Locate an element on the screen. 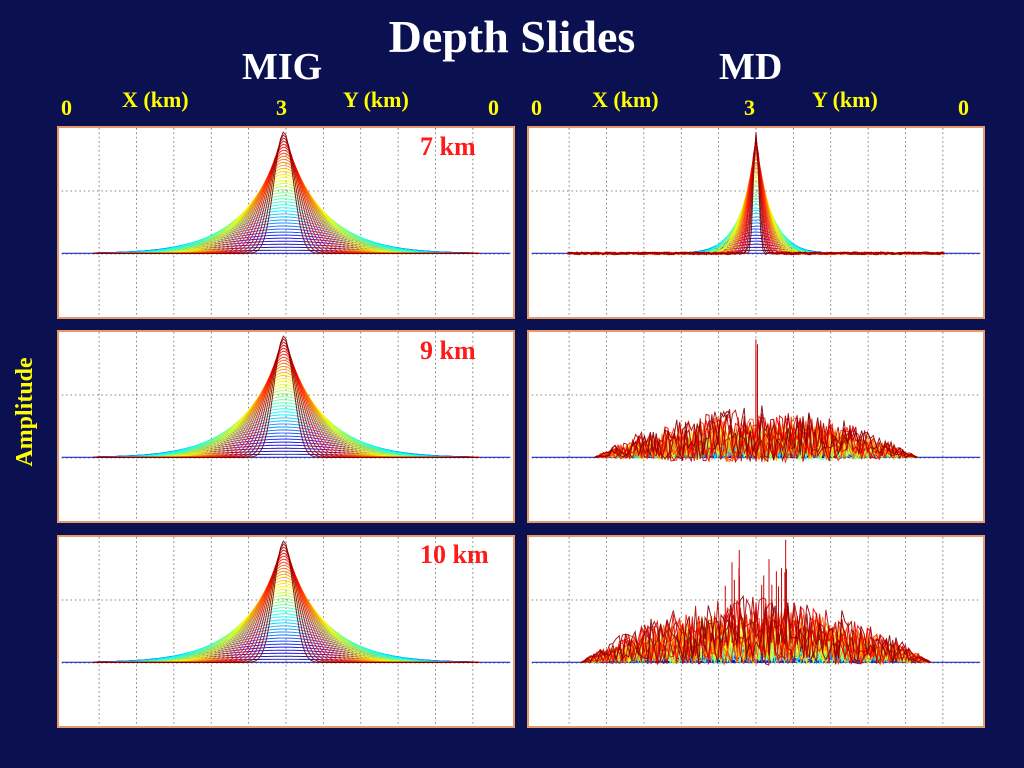 The height and width of the screenshot is (768, 1024). chart-mig-7km is located at coordinates (286, 222).